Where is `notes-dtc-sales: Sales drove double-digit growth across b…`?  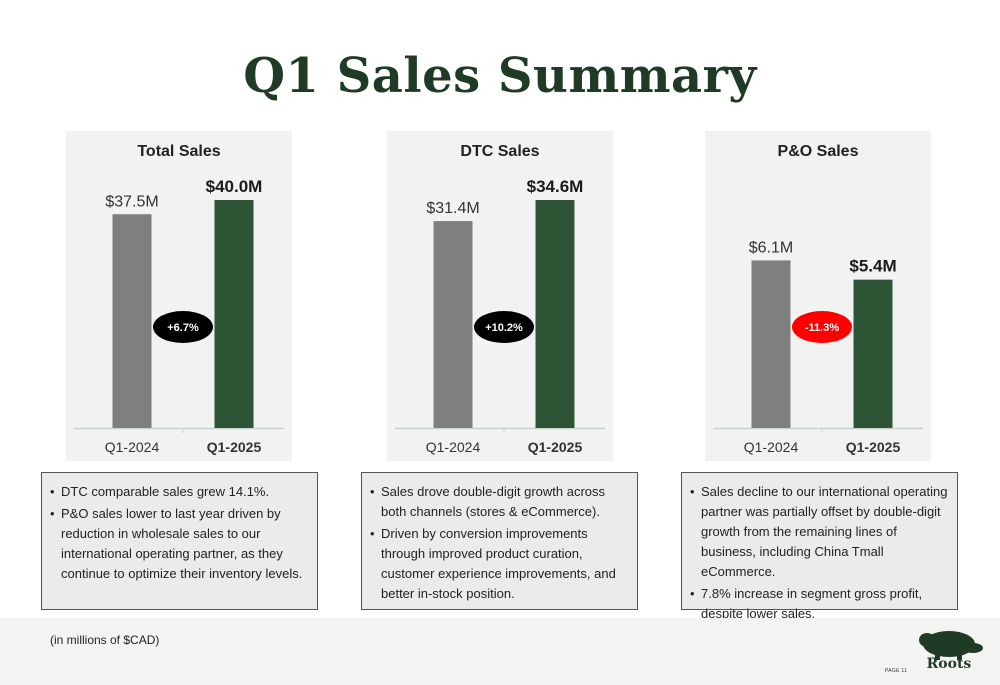
notes-dtc-sales: Sales drove double-digit growth across b… is located at coordinates (499, 541).